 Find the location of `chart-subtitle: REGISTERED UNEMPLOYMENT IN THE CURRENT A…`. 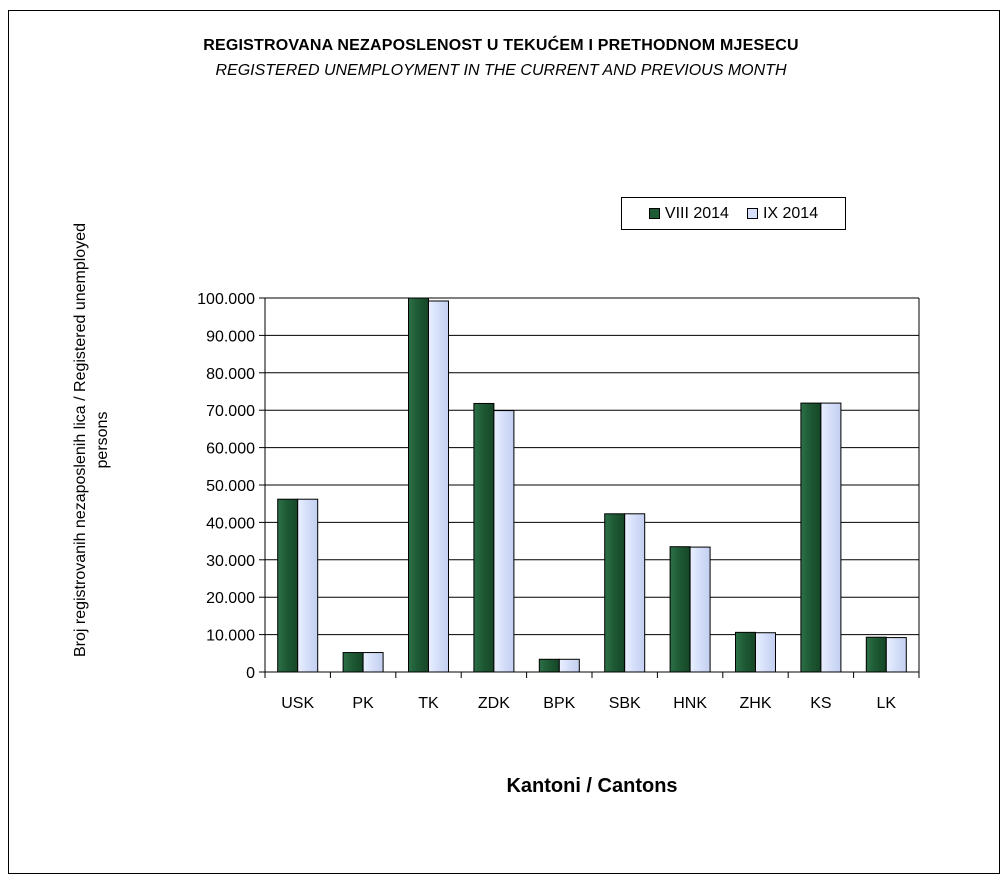

chart-subtitle: REGISTERED UNEMPLOYMENT IN THE CURRENT A… is located at coordinates (501, 70).